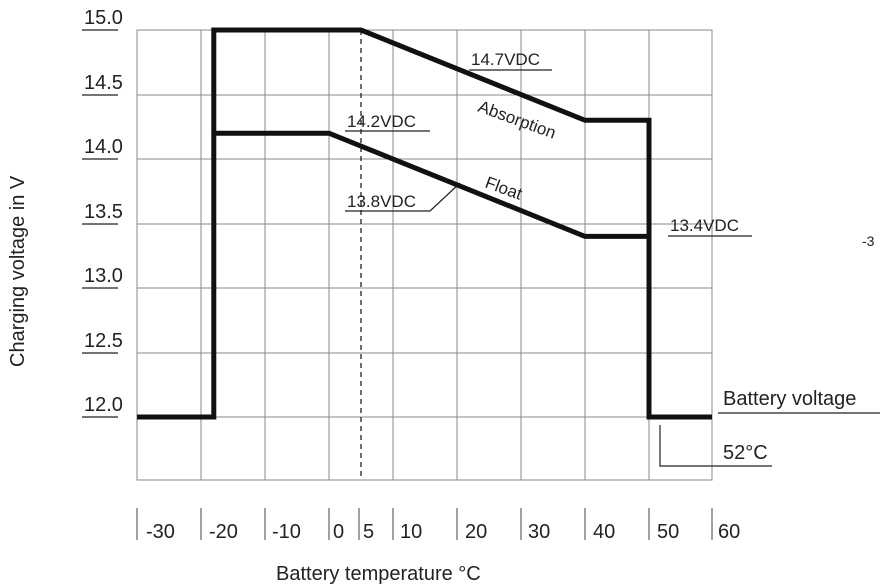 This screenshot has width=884, height=588. Describe the element at coordinates (424, 524) in the screenshot. I see `x-tick-separators` at that location.